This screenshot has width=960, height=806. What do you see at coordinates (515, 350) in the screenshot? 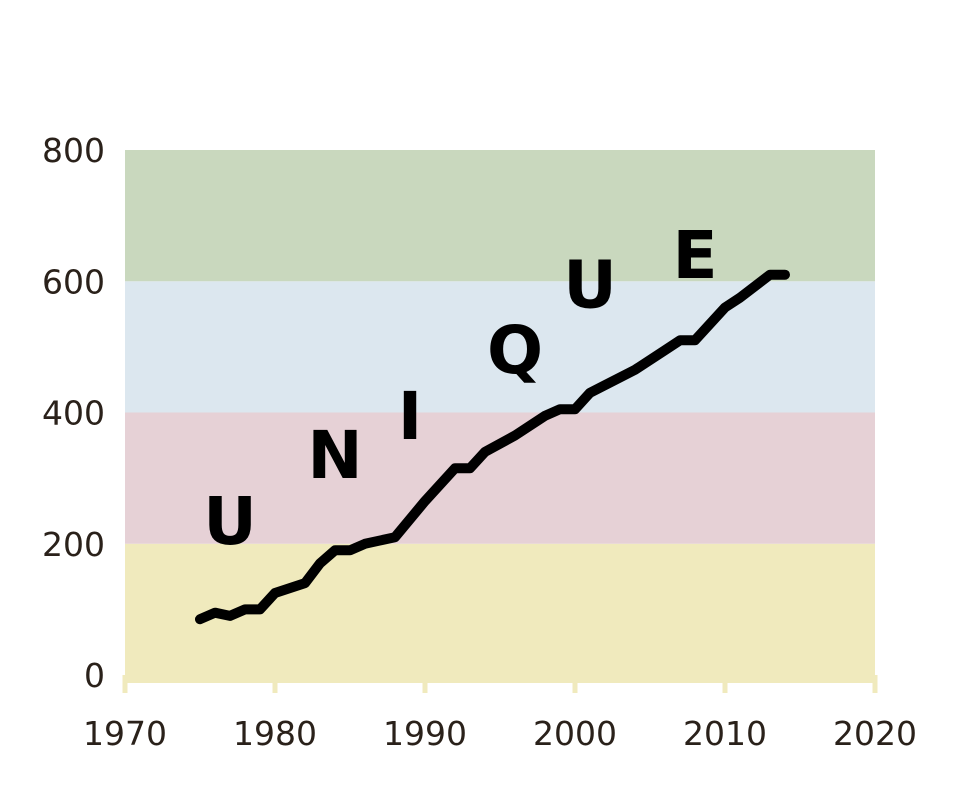
I see `annotation-letter-3: Q` at bounding box center [515, 350].